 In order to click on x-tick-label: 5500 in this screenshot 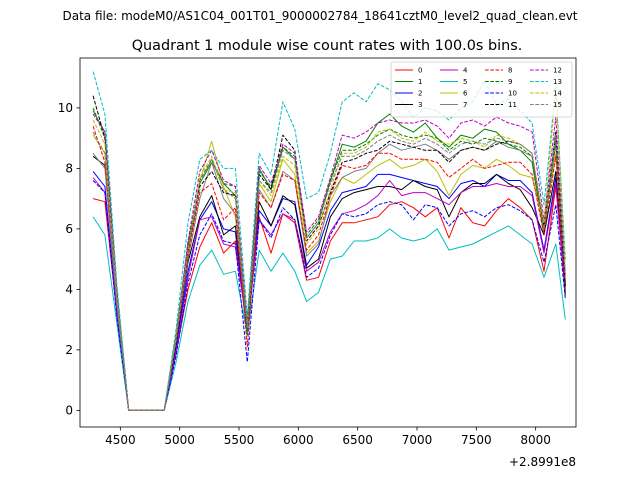, I will do `click(239, 440)`.